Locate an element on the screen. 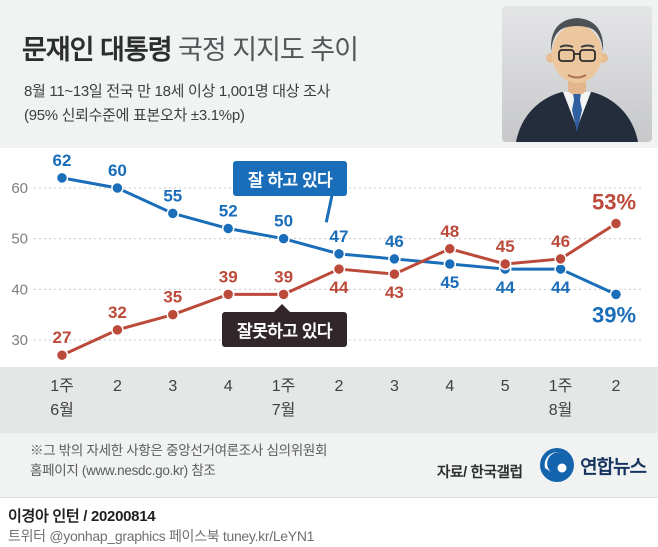 The width and height of the screenshot is (658, 547). svg-text: 5 is located at coordinates (505, 386).